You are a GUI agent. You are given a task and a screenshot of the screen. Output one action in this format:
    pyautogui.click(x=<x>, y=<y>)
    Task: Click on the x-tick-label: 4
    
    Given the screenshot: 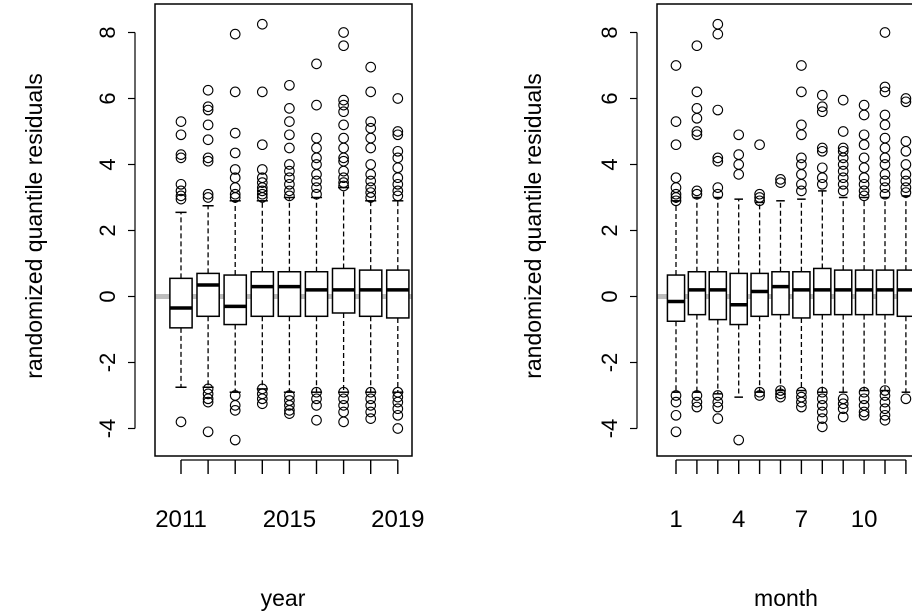 What is the action you would take?
    pyautogui.click(x=738, y=519)
    